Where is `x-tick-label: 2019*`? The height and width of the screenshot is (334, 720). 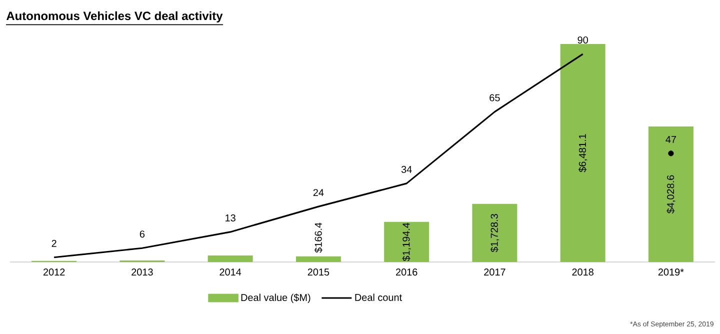 x-tick-label: 2019* is located at coordinates (671, 272).